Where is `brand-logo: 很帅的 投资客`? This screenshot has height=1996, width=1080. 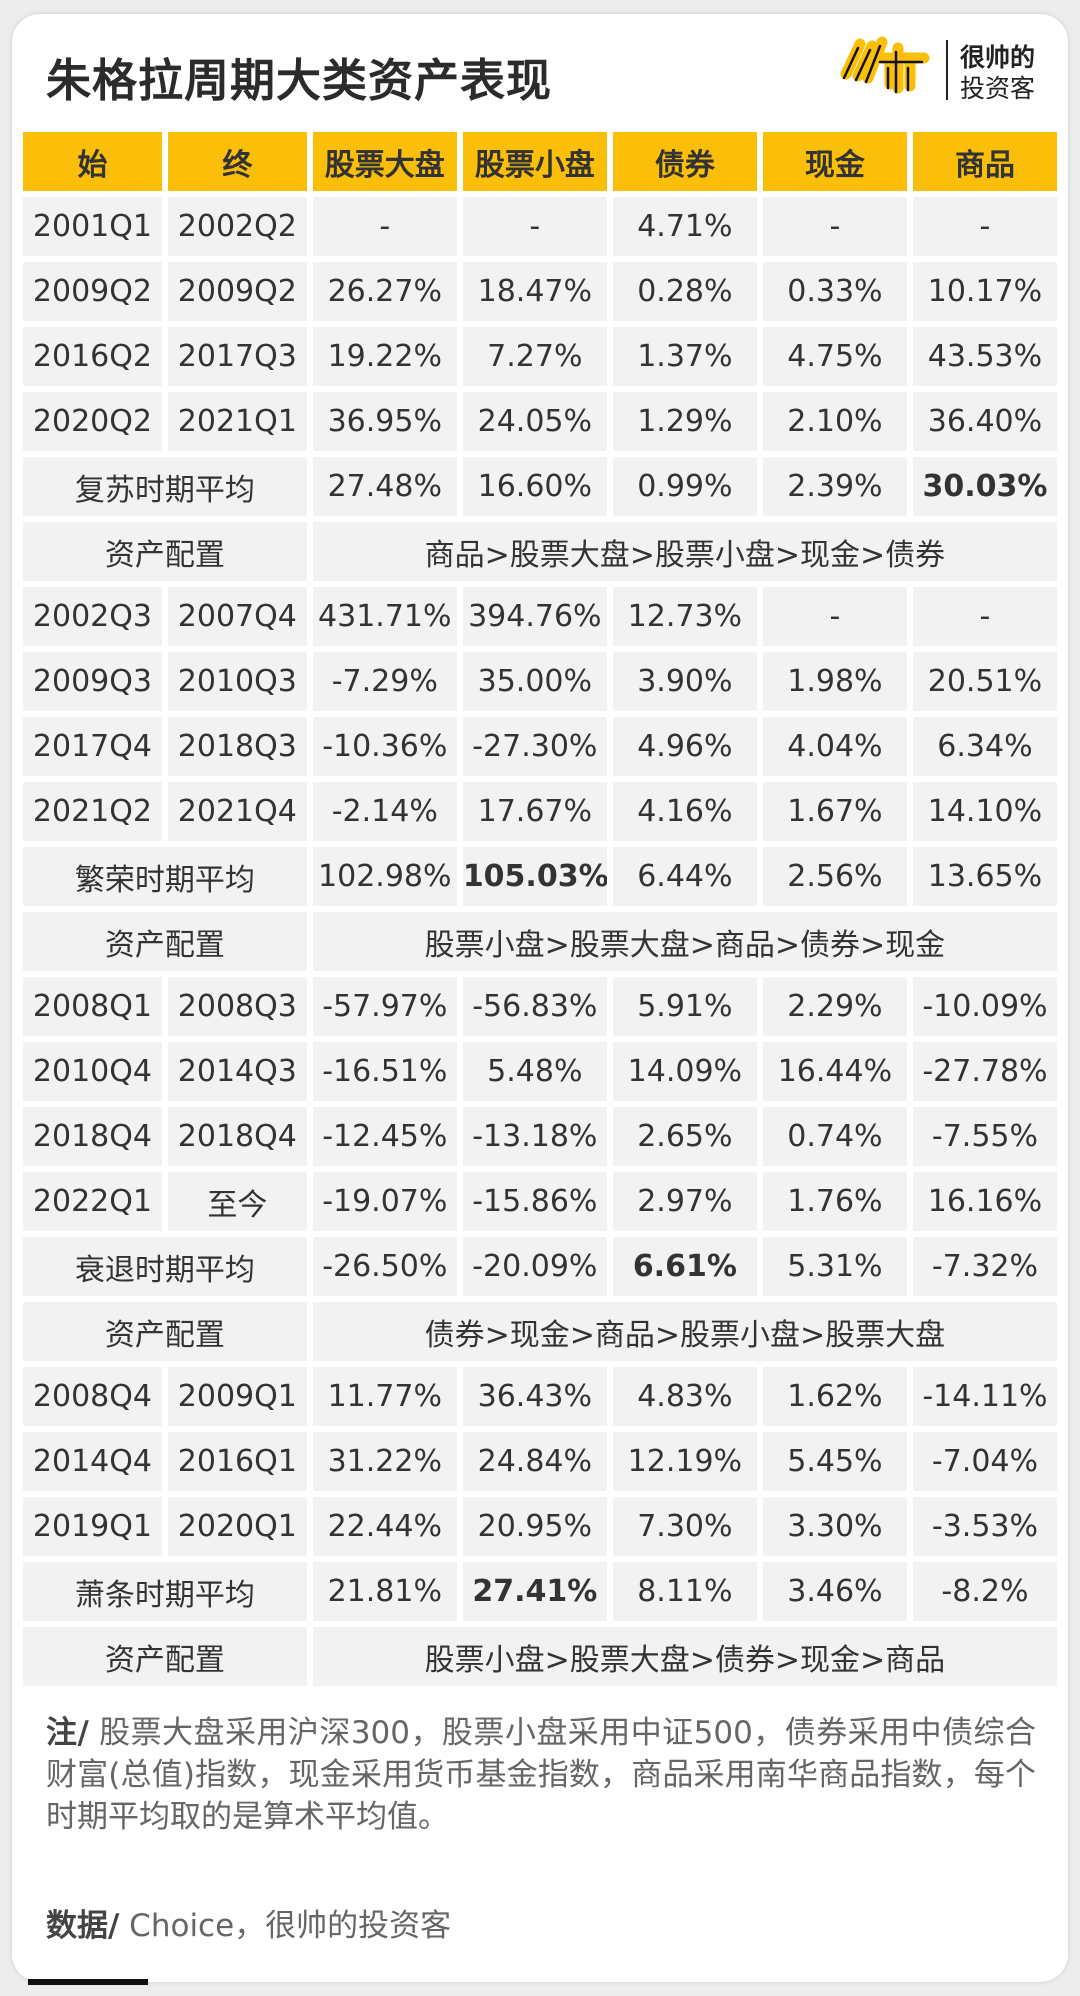
brand-logo: 很帅的 投资客 is located at coordinates (944, 70).